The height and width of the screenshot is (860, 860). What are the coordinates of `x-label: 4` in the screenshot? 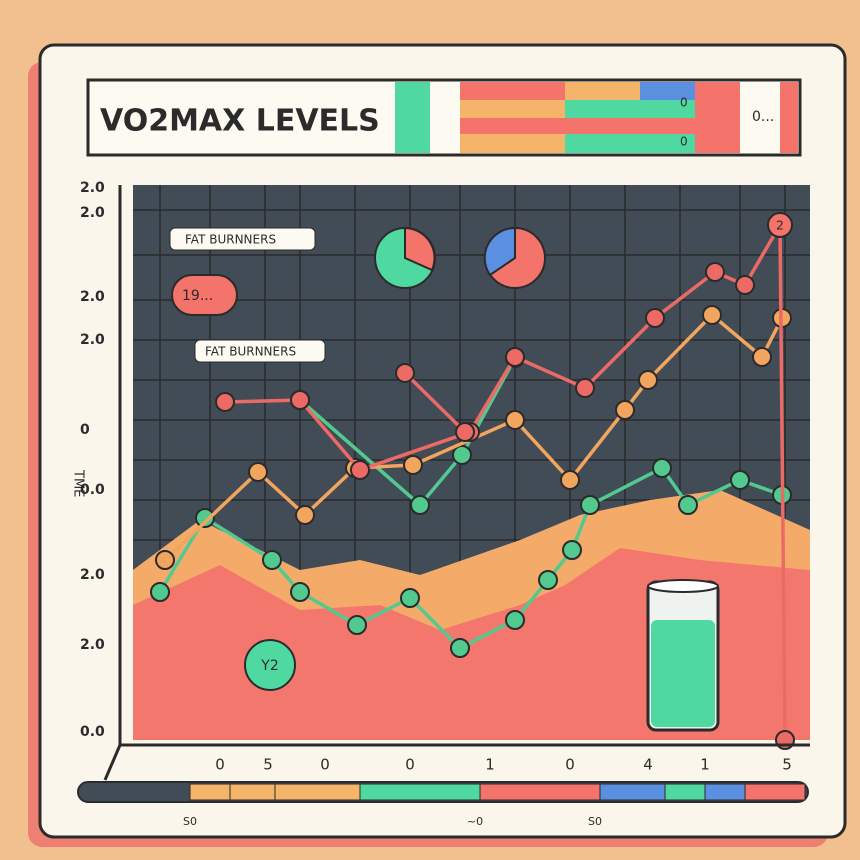 It's located at (648, 765).